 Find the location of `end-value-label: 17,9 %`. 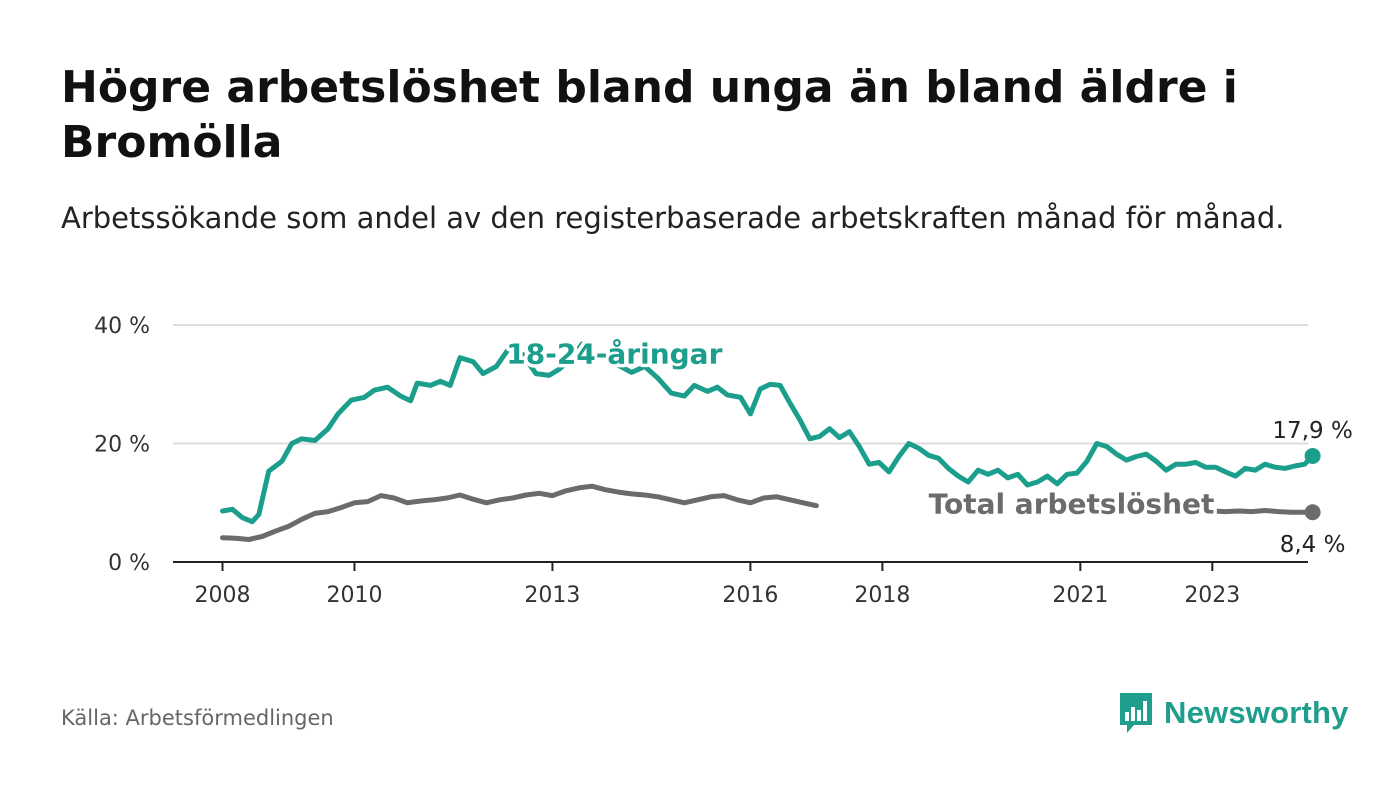

end-value-label: 17,9 % is located at coordinates (1312, 431).